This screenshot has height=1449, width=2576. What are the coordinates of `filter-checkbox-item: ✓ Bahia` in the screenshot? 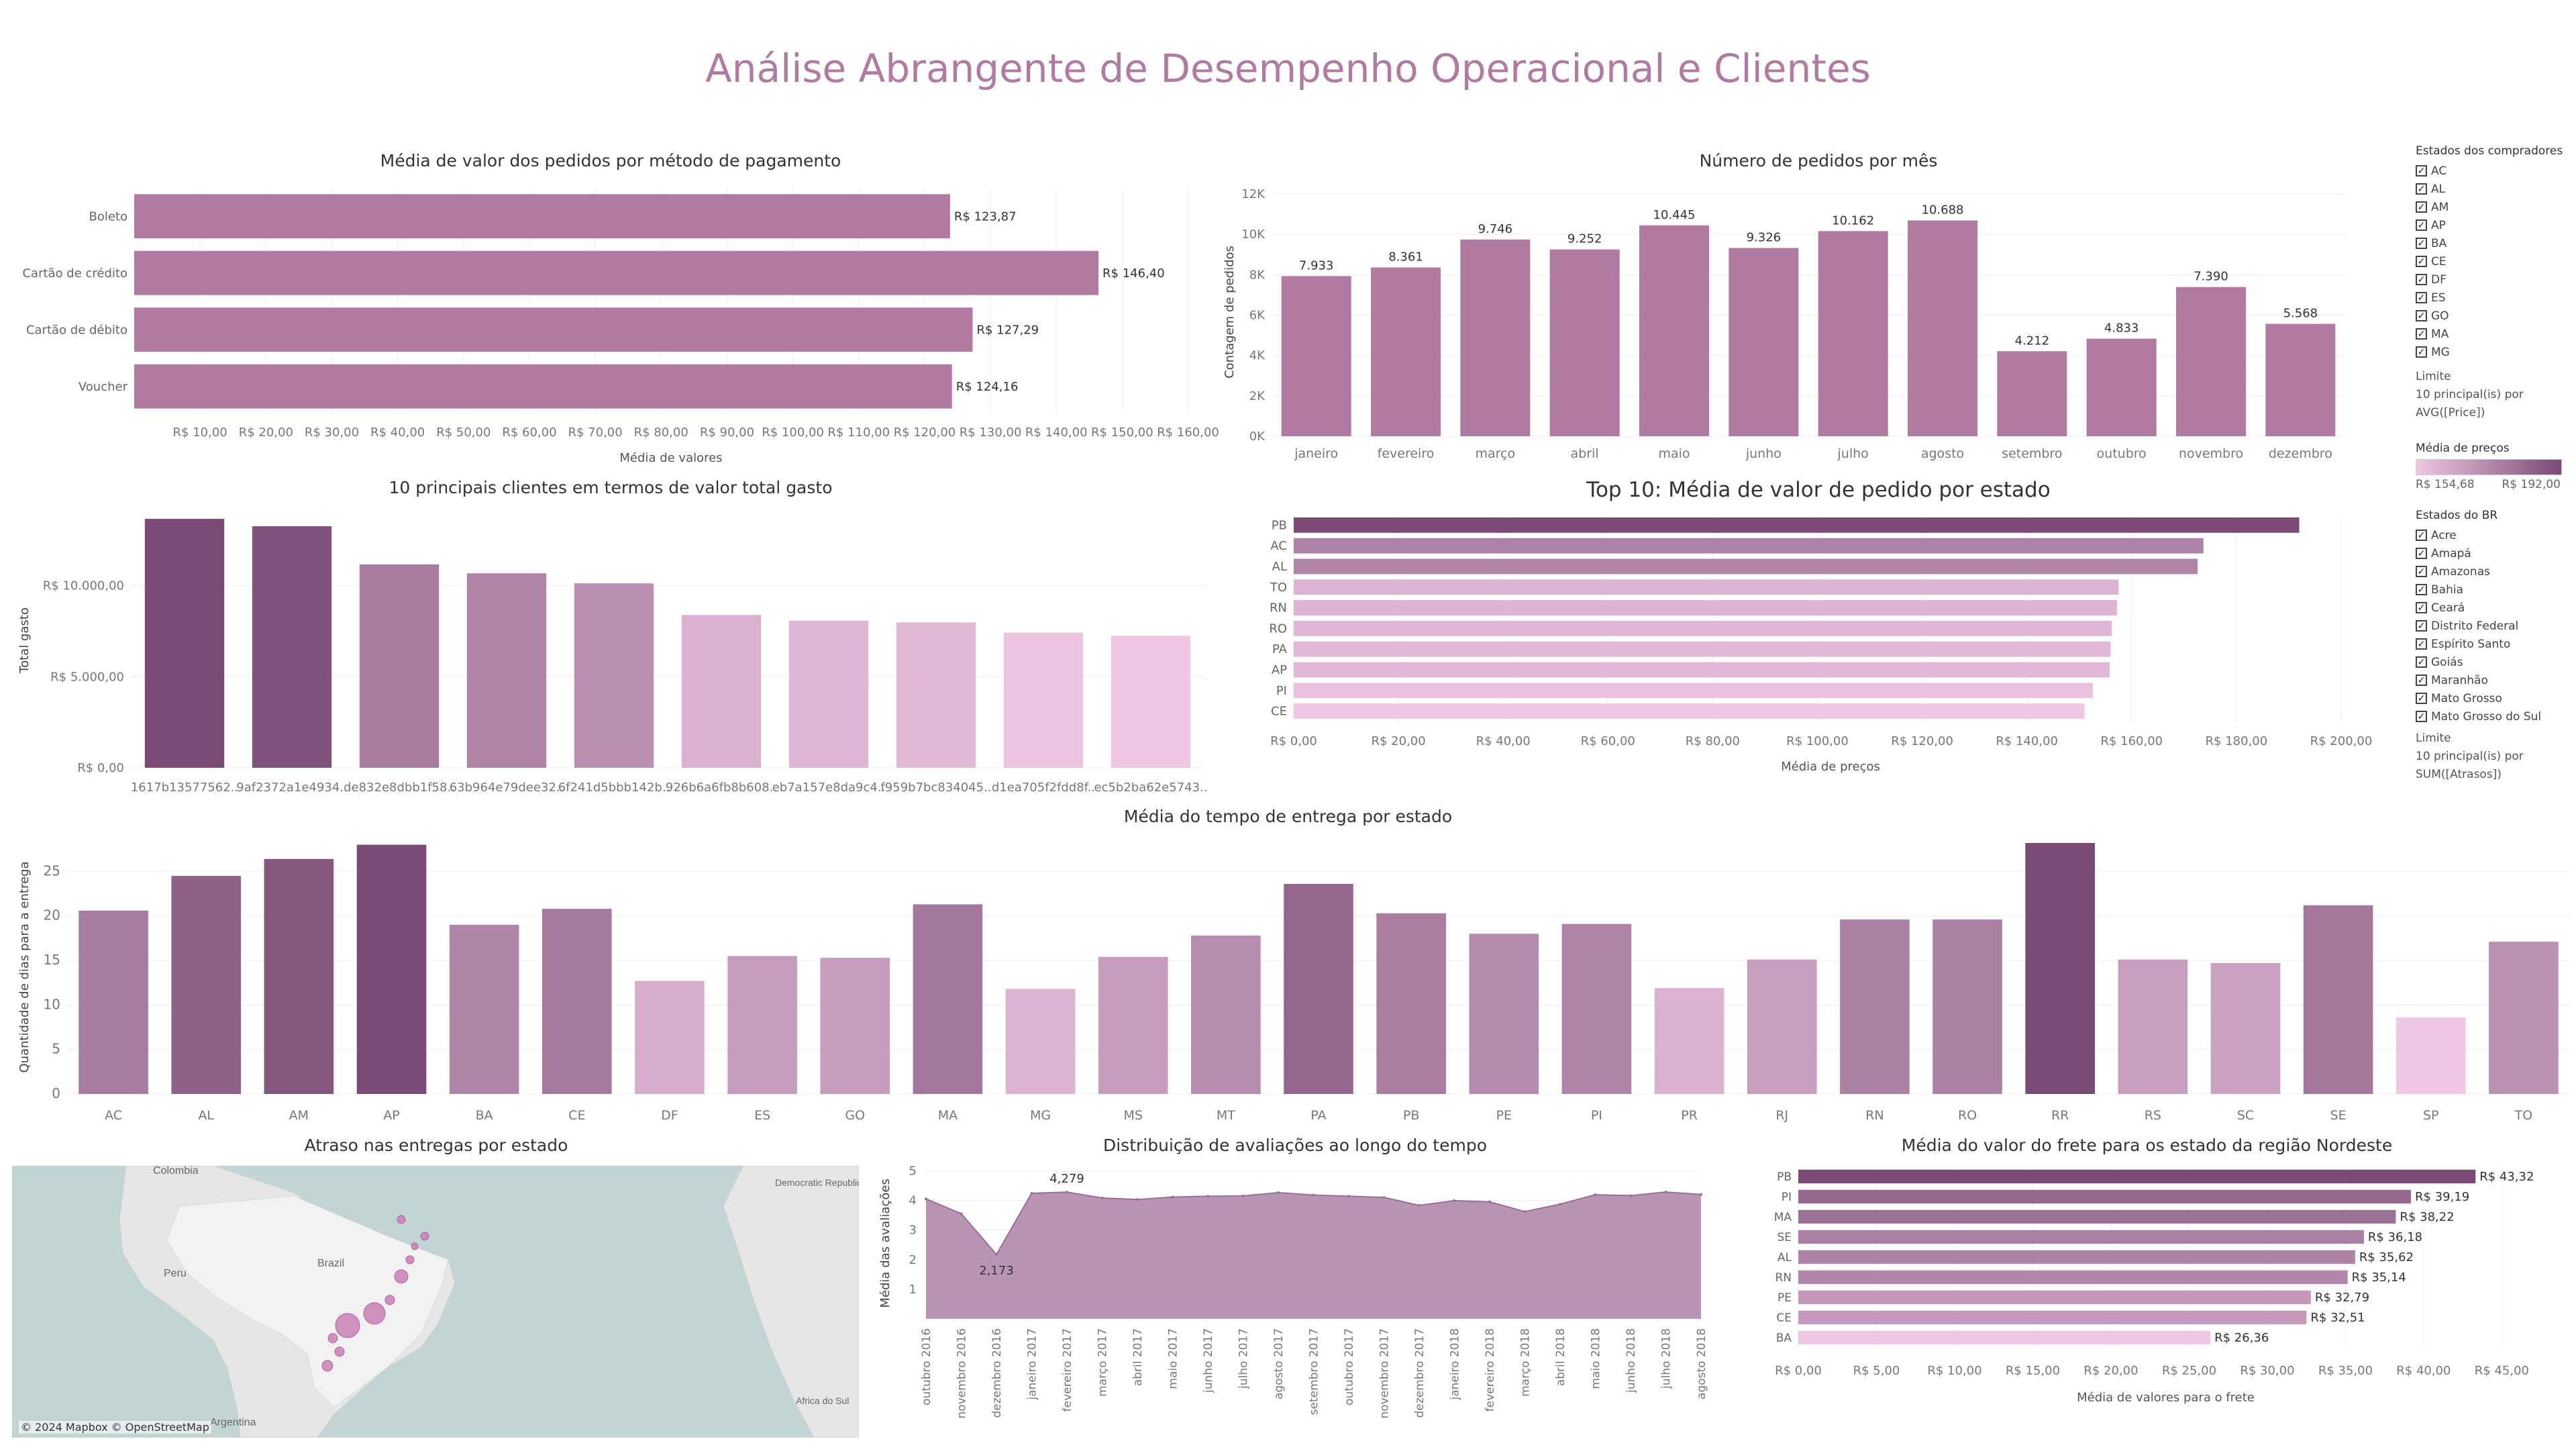 It's located at (2493, 590).